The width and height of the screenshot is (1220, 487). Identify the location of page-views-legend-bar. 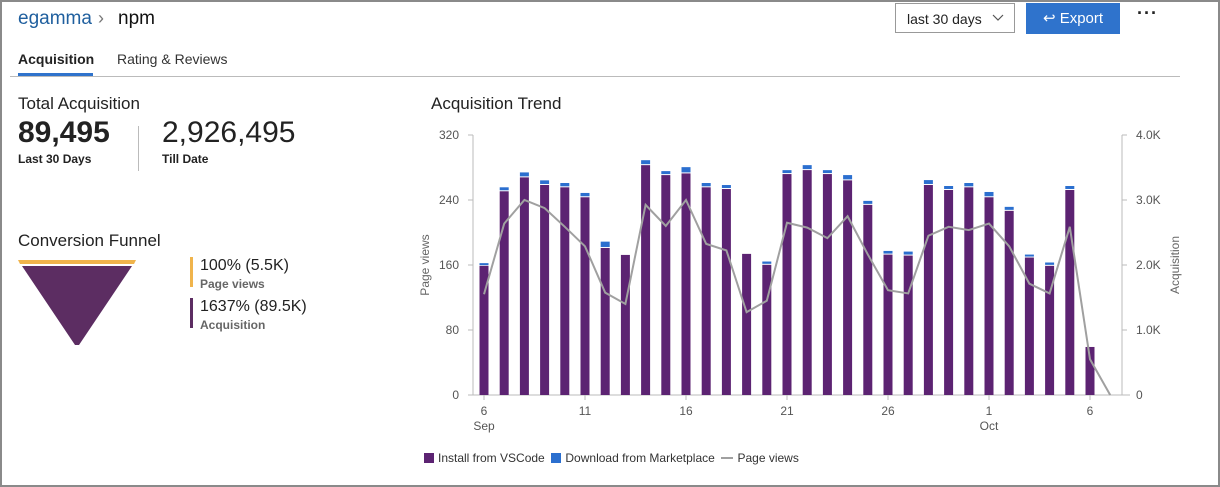
(191, 272).